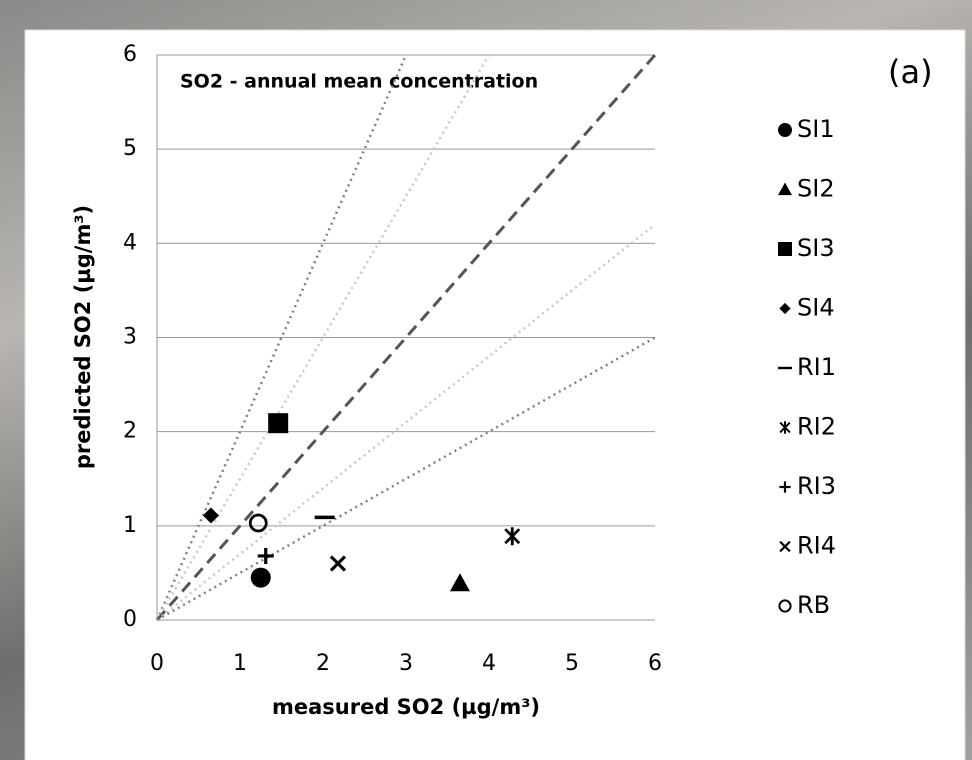  Describe the element at coordinates (130, 525) in the screenshot. I see `y-tick-label: 1` at that location.